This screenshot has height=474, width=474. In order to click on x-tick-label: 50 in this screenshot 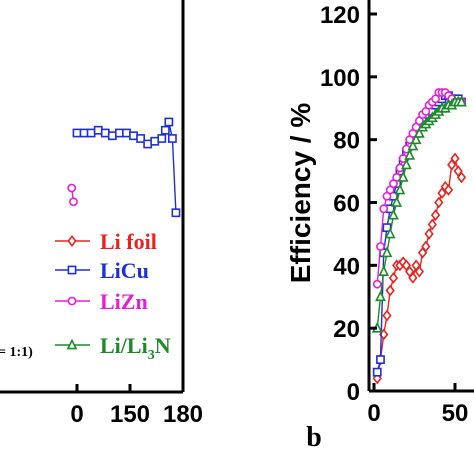, I will do `click(455, 413)`.